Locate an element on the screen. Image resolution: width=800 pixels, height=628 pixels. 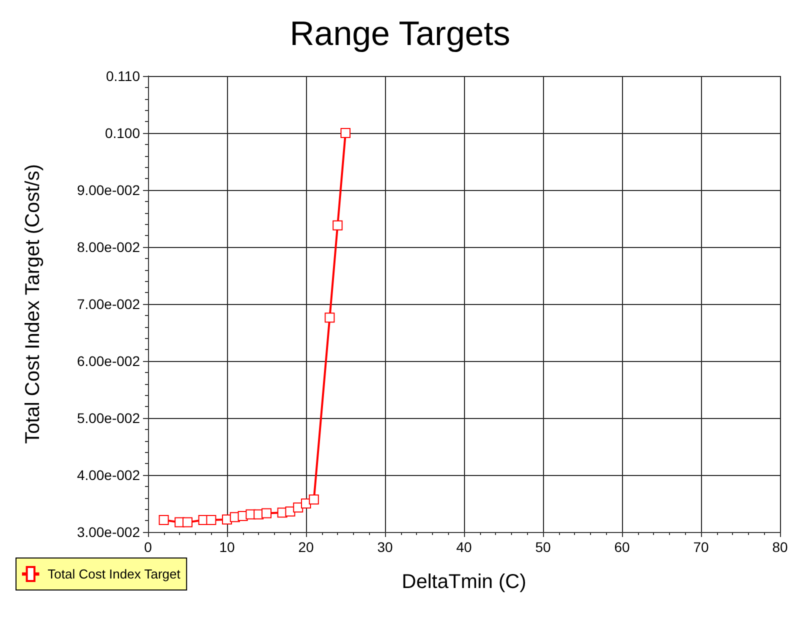
y-tick-label: 7.00e-002 is located at coordinates (108, 304).